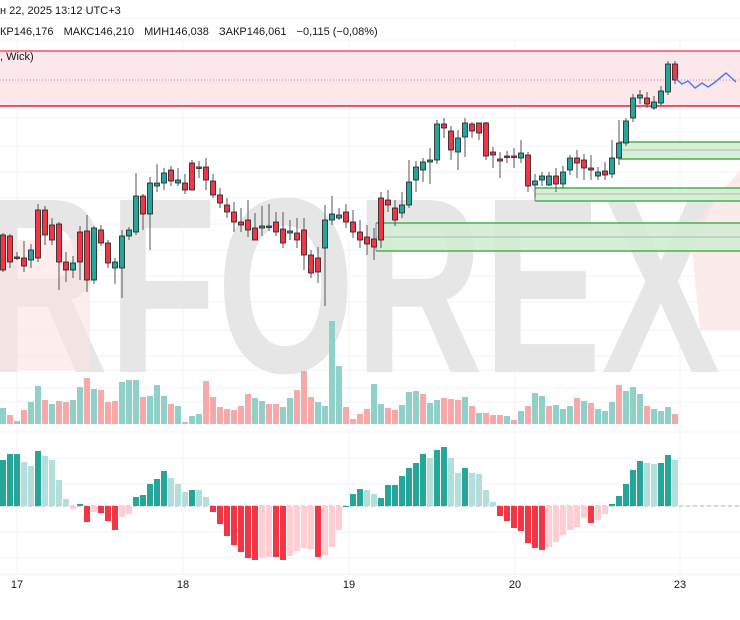 Image resolution: width=740 pixels, height=620 pixels. What do you see at coordinates (370, 78) in the screenshot?
I see `resistance-zone` at bounding box center [370, 78].